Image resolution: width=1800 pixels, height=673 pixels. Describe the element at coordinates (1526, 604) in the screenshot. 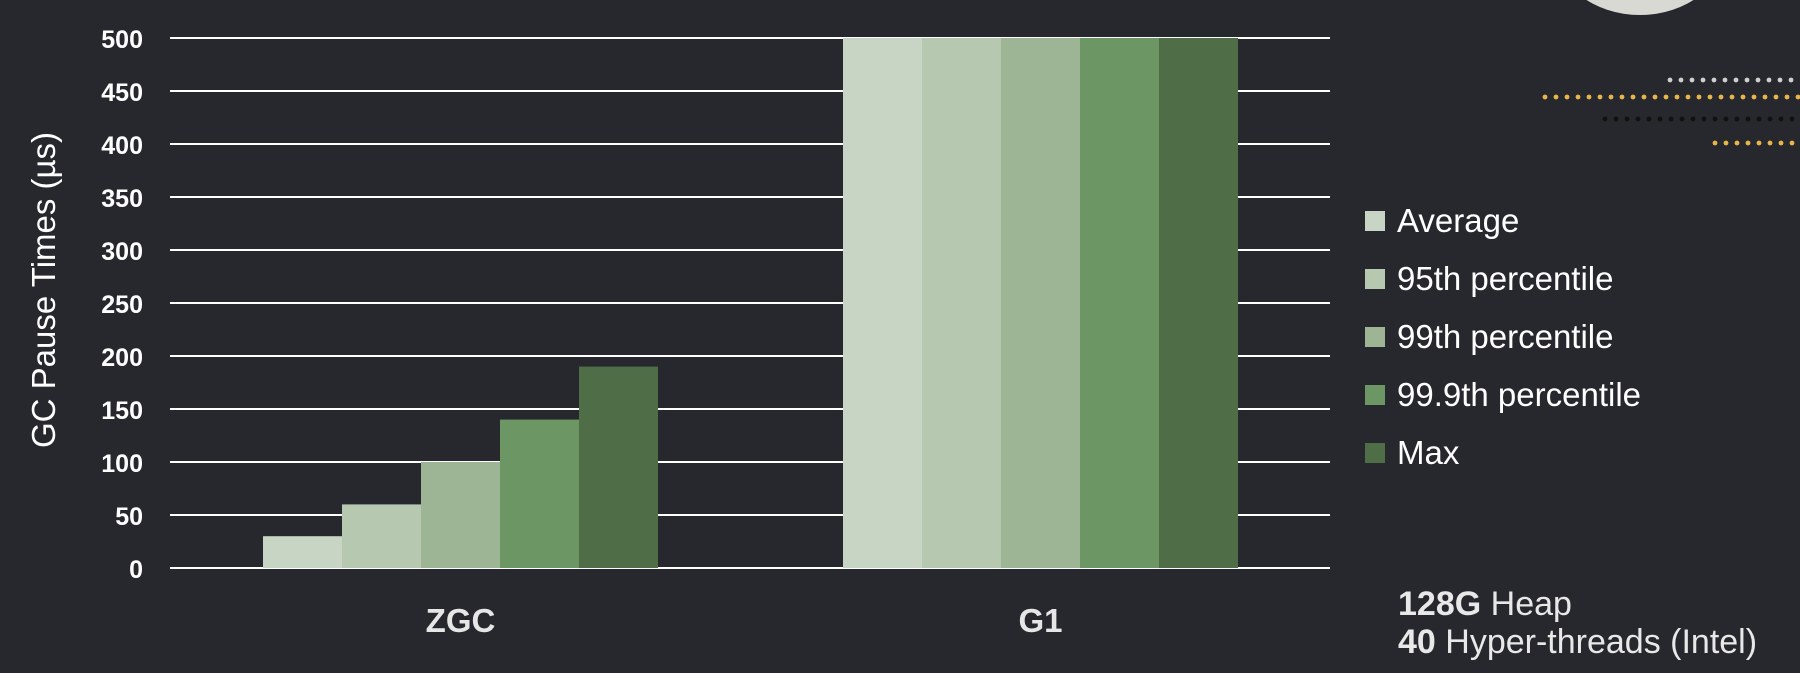

I see `heap-size-label: Heap` at that location.